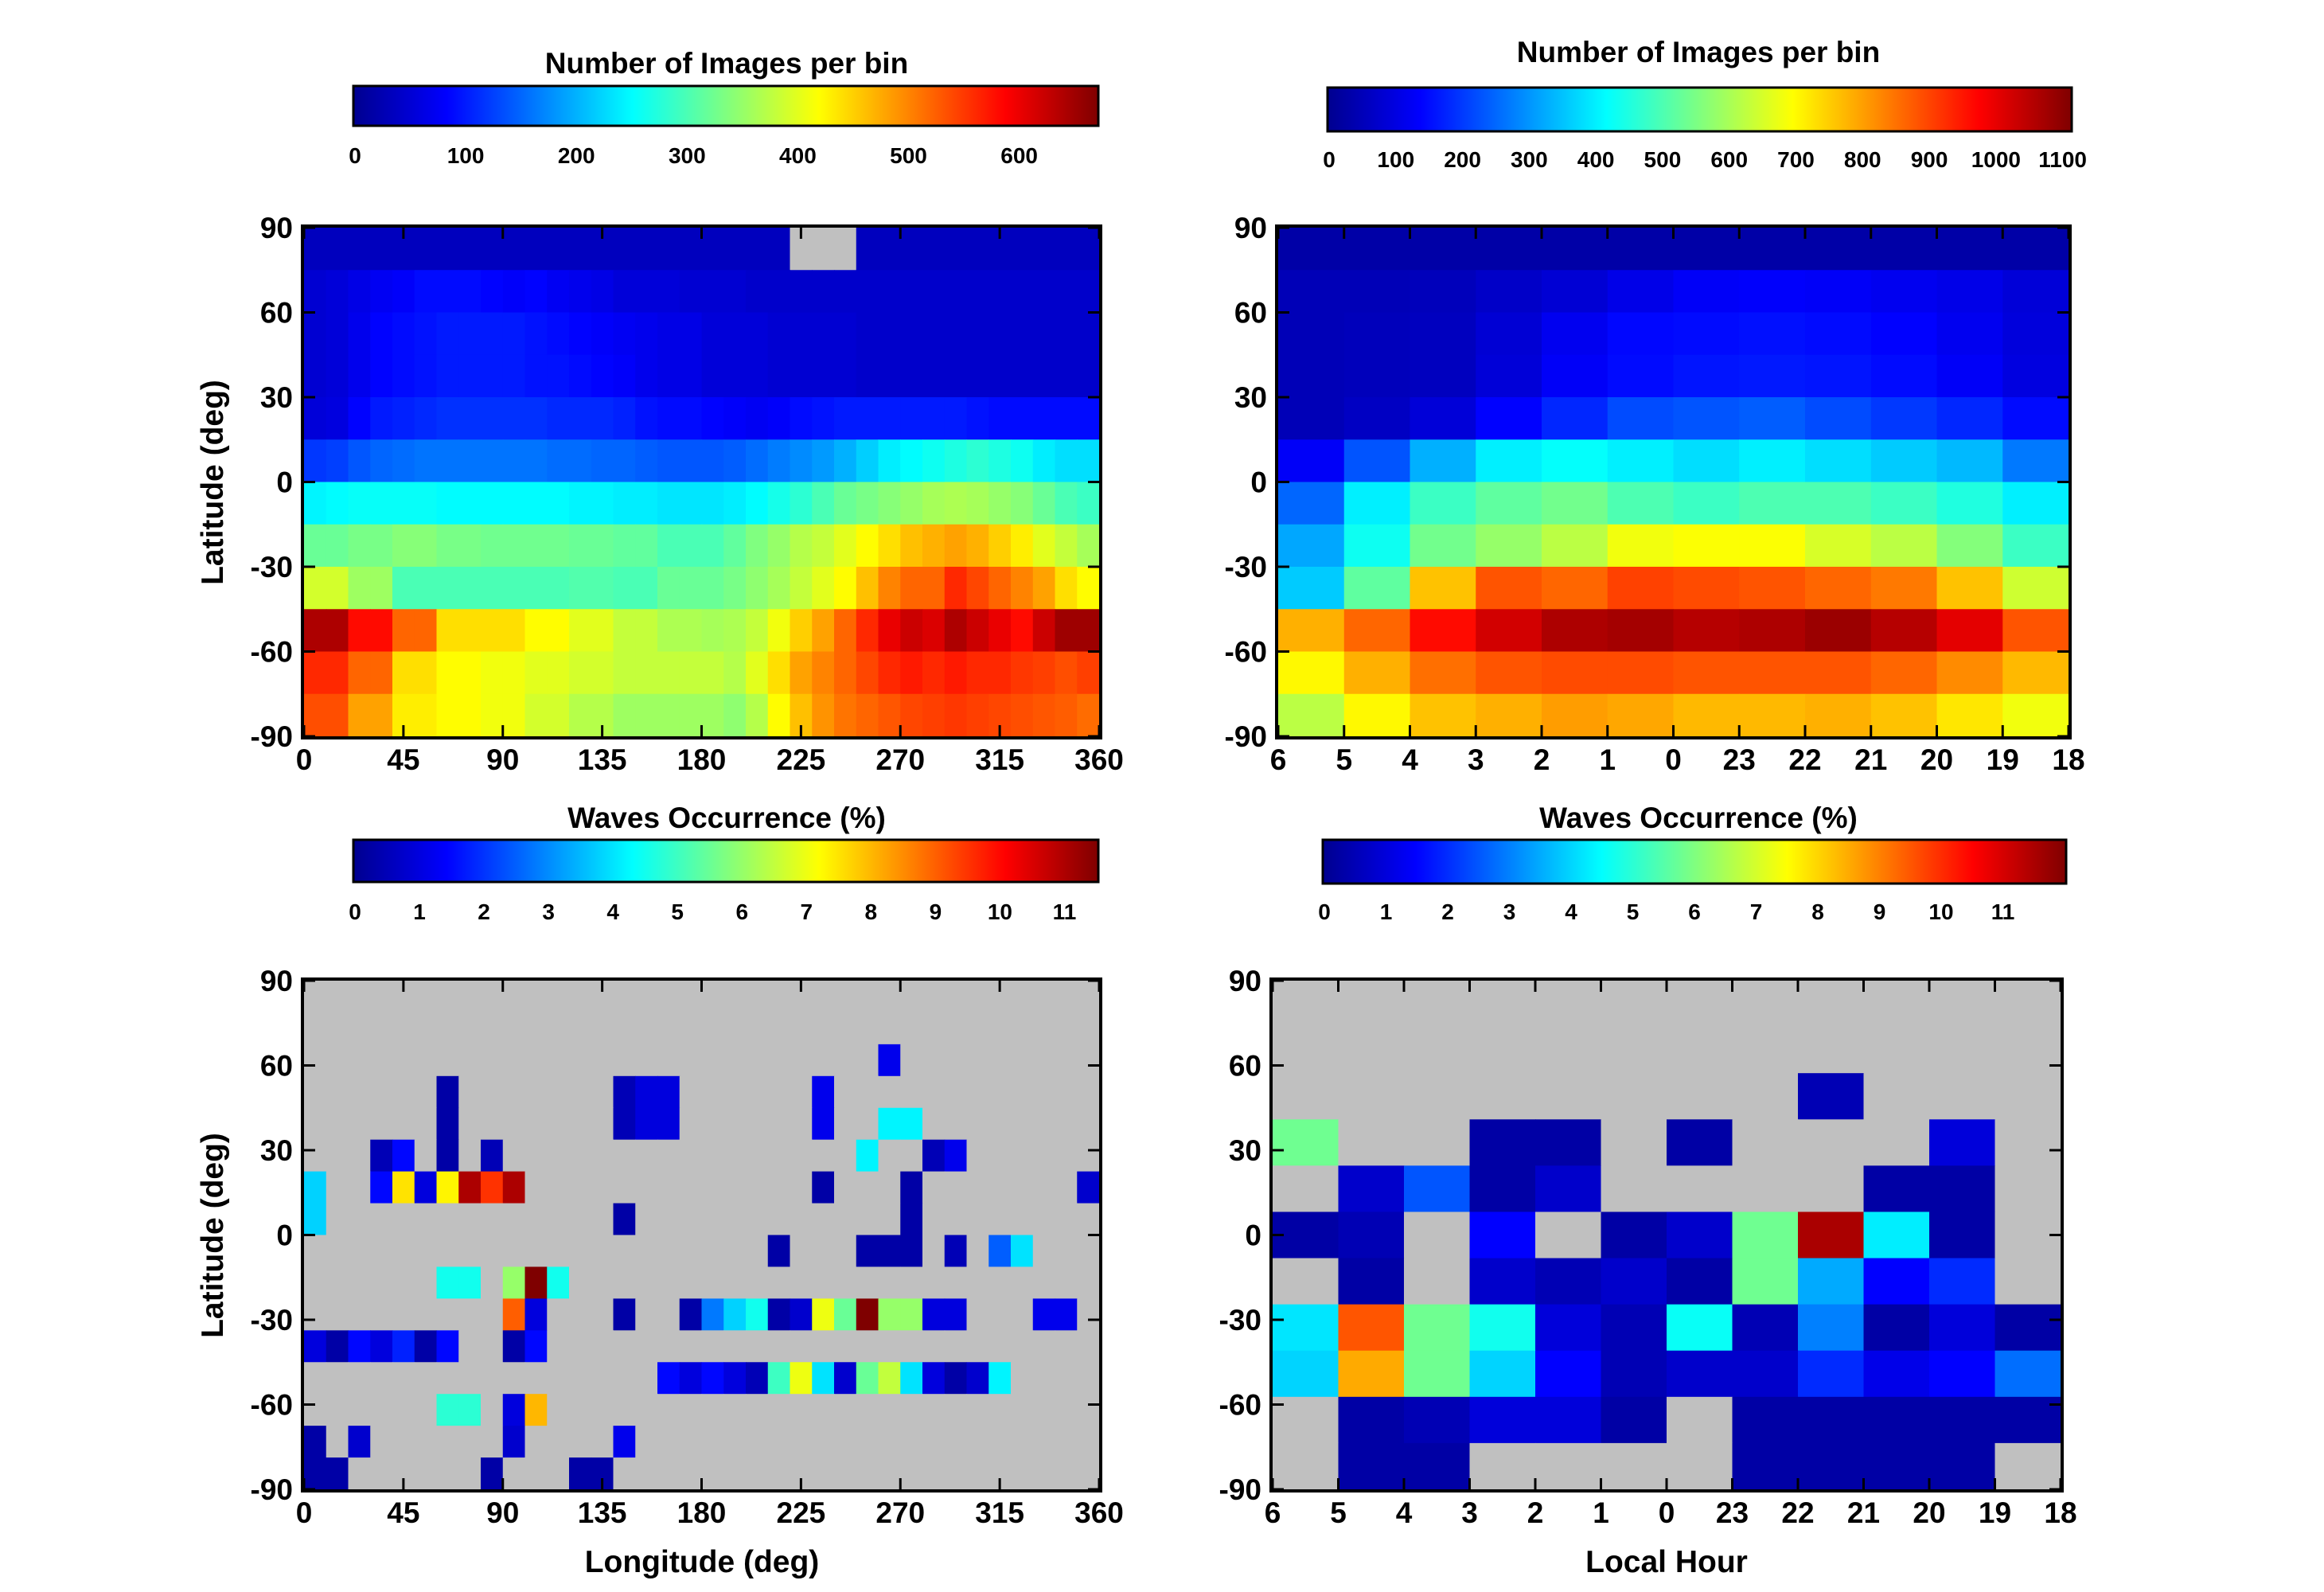  Describe the element at coordinates (1344, 760) in the screenshot. I see `x-tick-label: 5` at that location.